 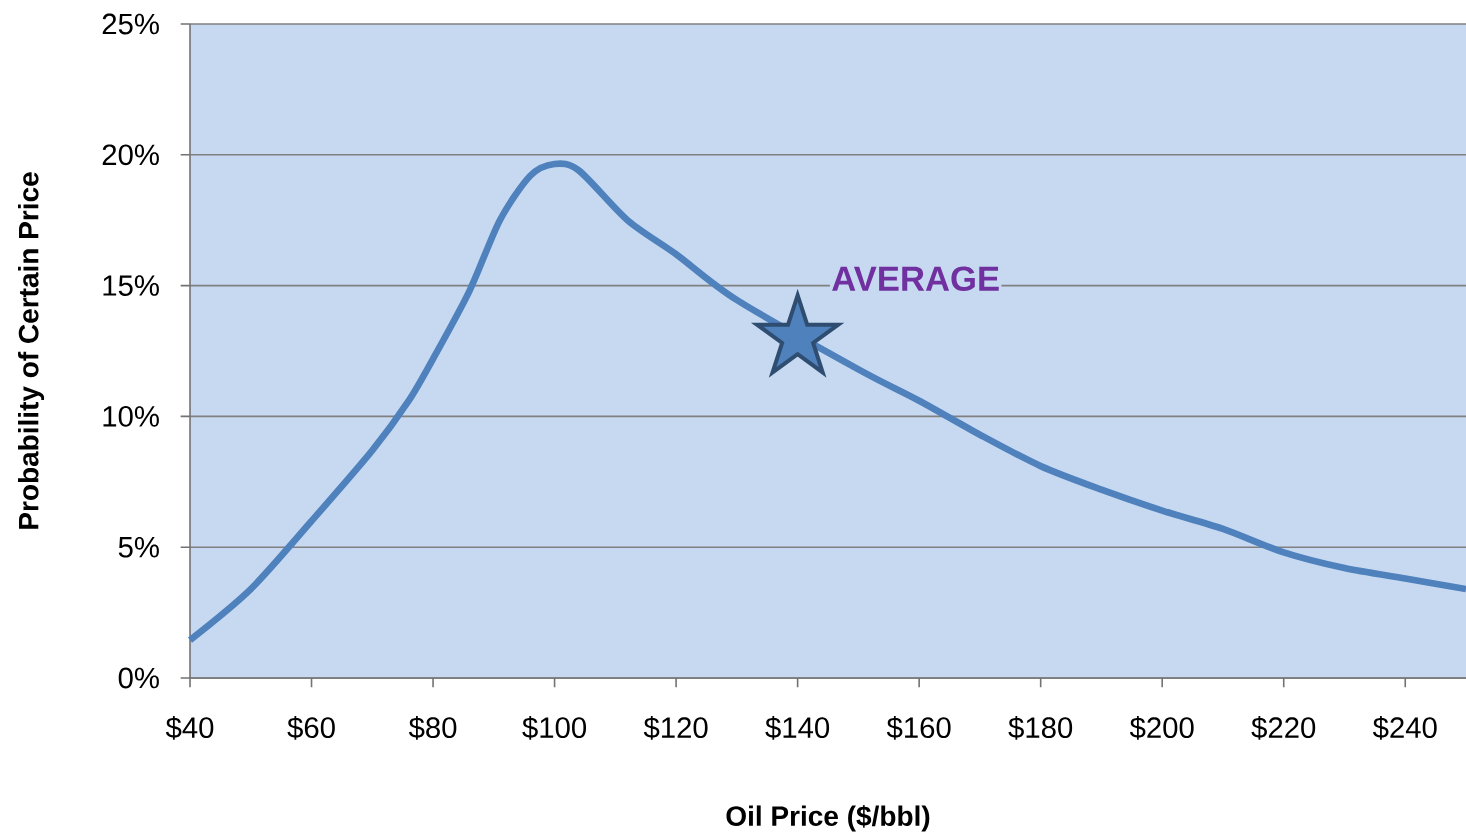 I want to click on y-tick-label: 25%, so click(x=130, y=24).